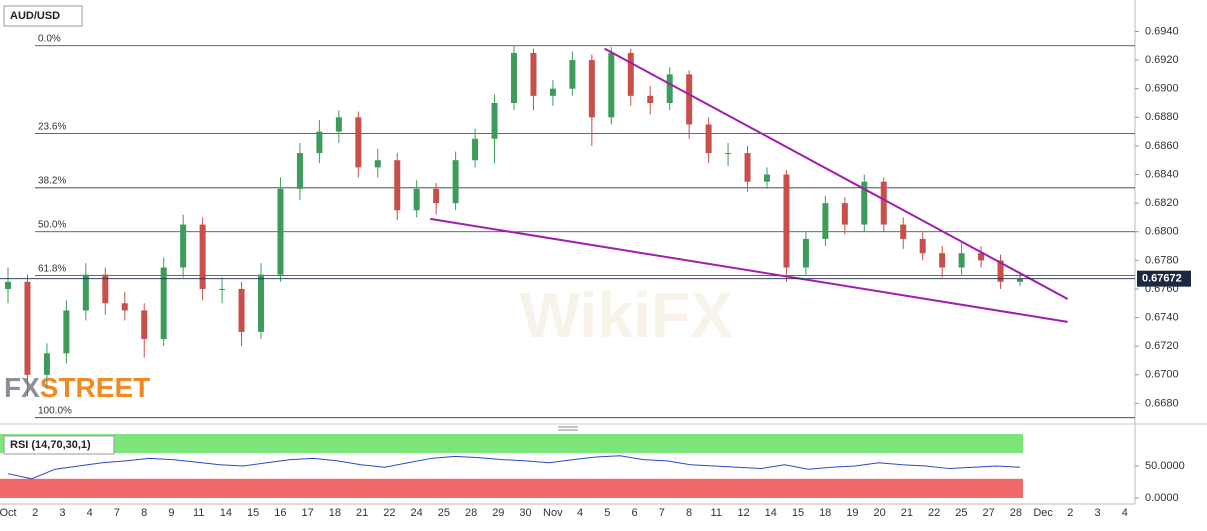 This screenshot has height=531, width=1207. What do you see at coordinates (689, 513) in the screenshot?
I see `x-tick-label: 8` at bounding box center [689, 513].